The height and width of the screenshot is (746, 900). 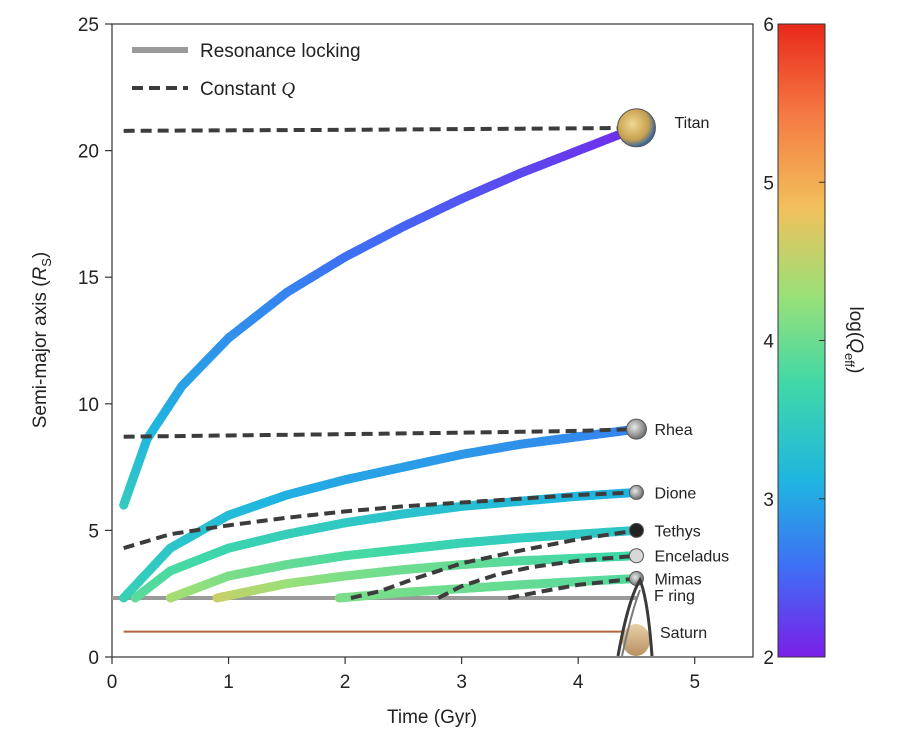 What do you see at coordinates (380, 520) in the screenshot?
I see `dione-constant-q-line` at bounding box center [380, 520].